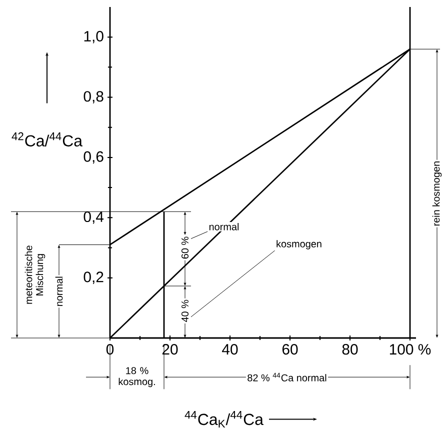 This screenshot has height=447, width=447. Describe the element at coordinates (94, 97) in the screenshot. I see `y-tick-label: 0,8` at that location.